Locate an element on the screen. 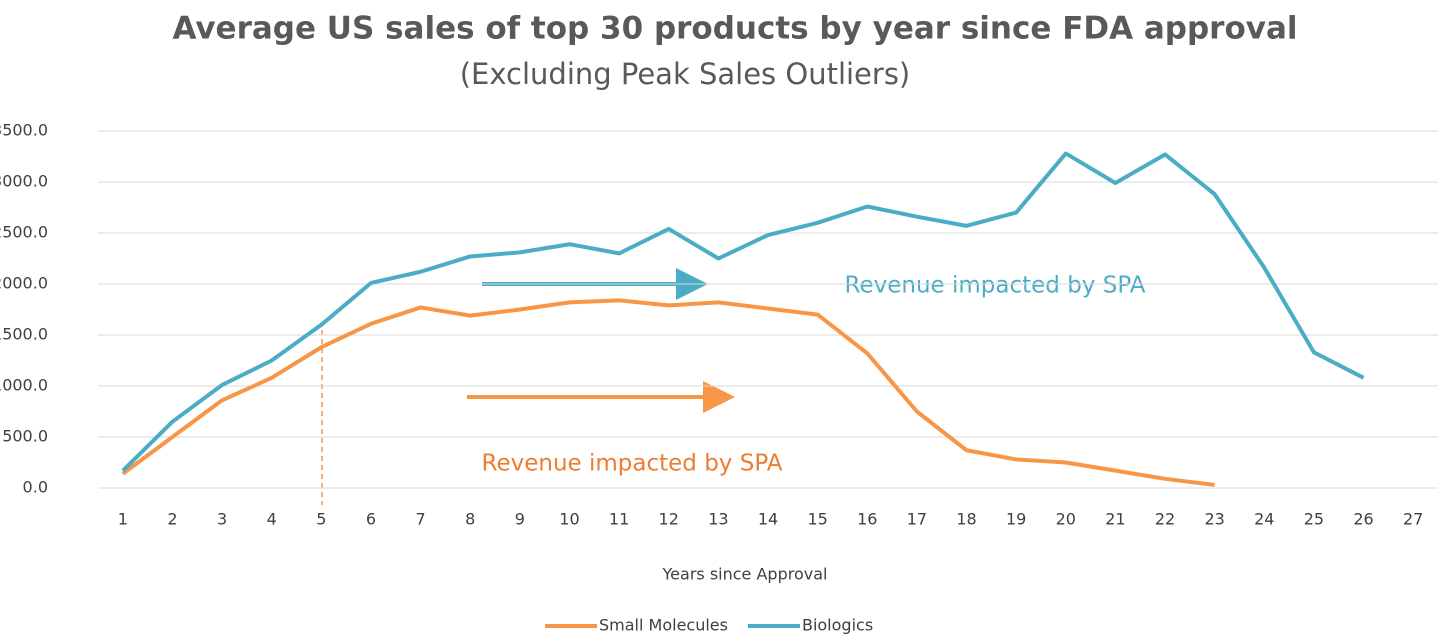 Image resolution: width=1441 pixels, height=641 pixels. x-tick-label: 18 is located at coordinates (966, 519).